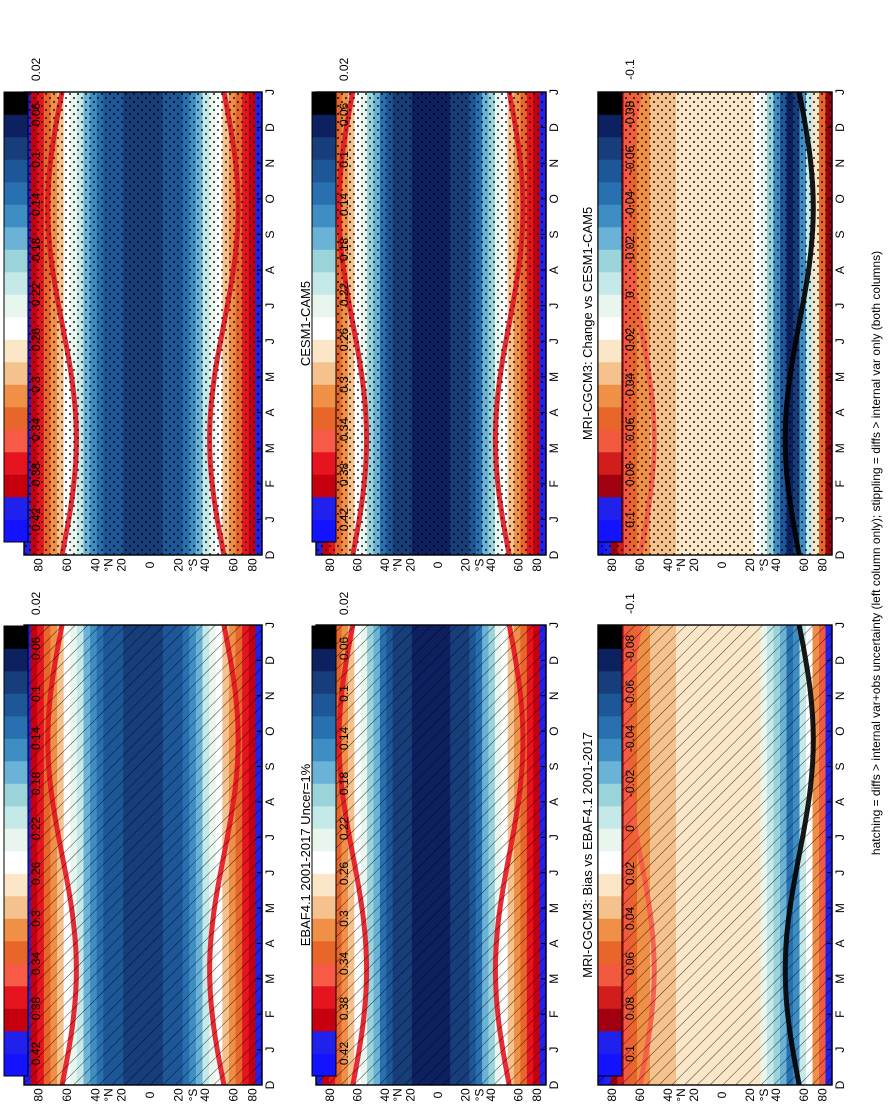 The width and height of the screenshot is (891, 1107). What do you see at coordinates (305, 854) in the screenshot?
I see `panel-title: EBAF4.1 2001-2017 Uncer=1%` at bounding box center [305, 854].